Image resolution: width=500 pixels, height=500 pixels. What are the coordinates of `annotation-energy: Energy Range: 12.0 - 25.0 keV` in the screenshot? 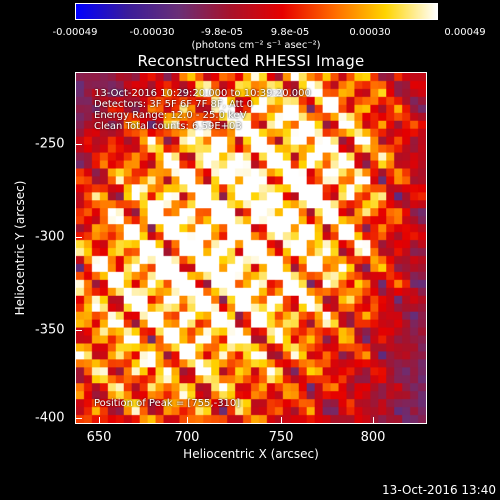 It's located at (170, 115).